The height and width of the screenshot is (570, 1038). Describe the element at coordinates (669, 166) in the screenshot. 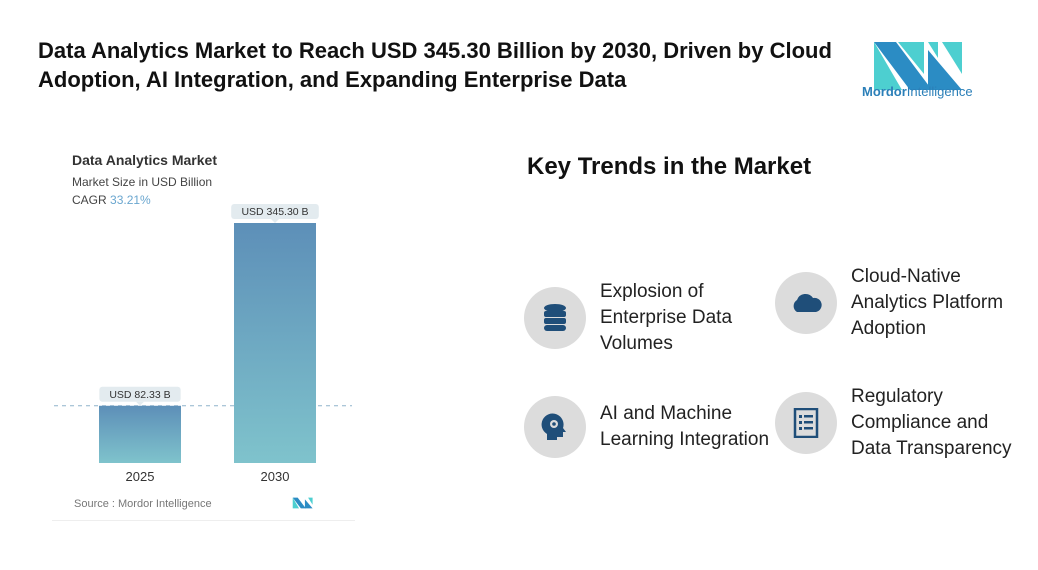

I see `trends-title: Key Trends in the Market` at that location.